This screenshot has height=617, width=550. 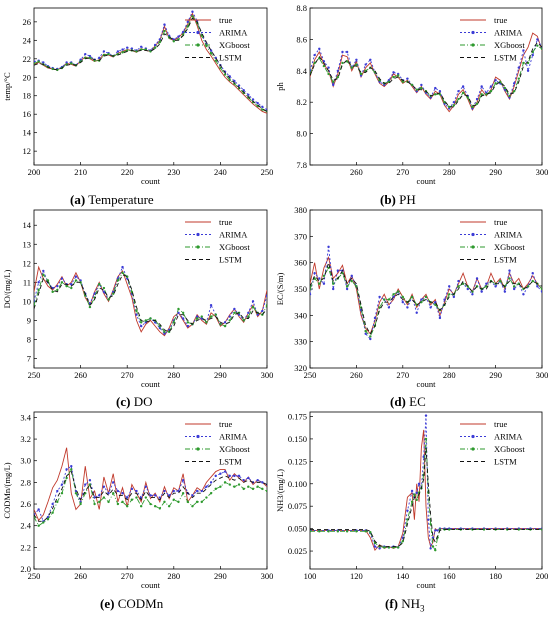 What do you see at coordinates (542, 172) in the screenshot?
I see `x-tick-label: 300` at bounding box center [542, 172].